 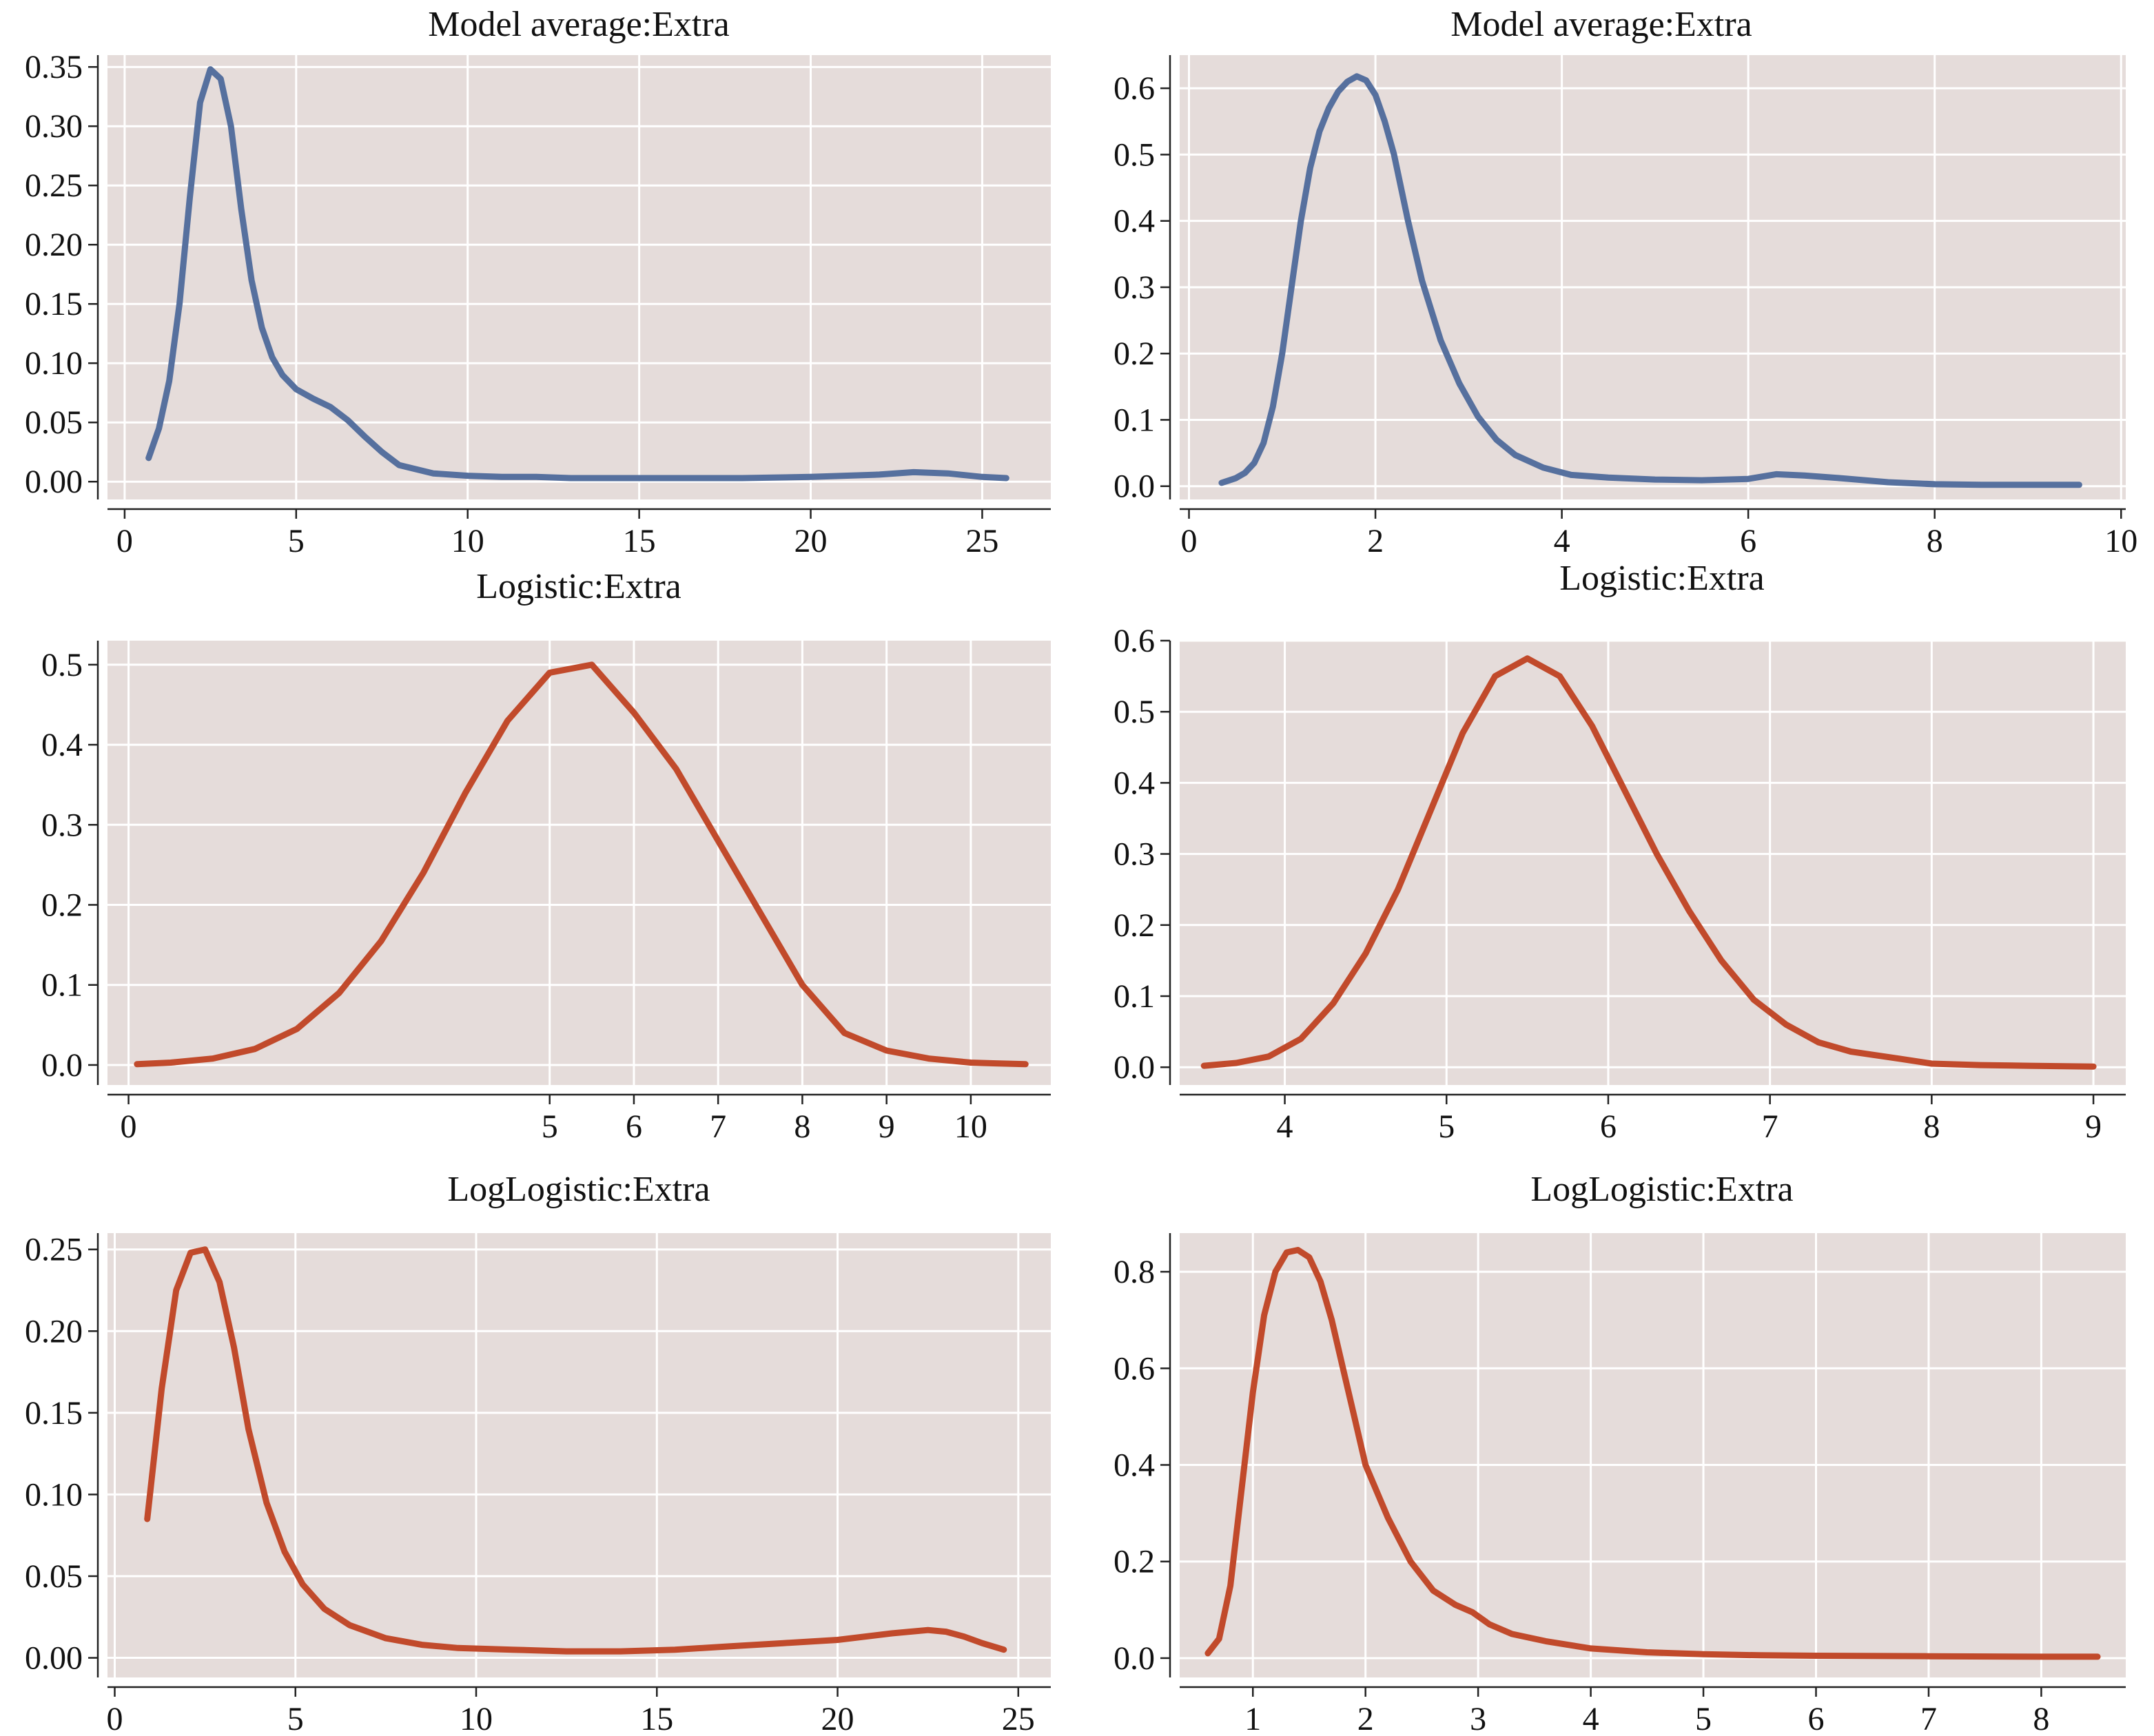 What do you see at coordinates (54, 126) in the screenshot?
I see `y-tick-label: 0.30` at bounding box center [54, 126].